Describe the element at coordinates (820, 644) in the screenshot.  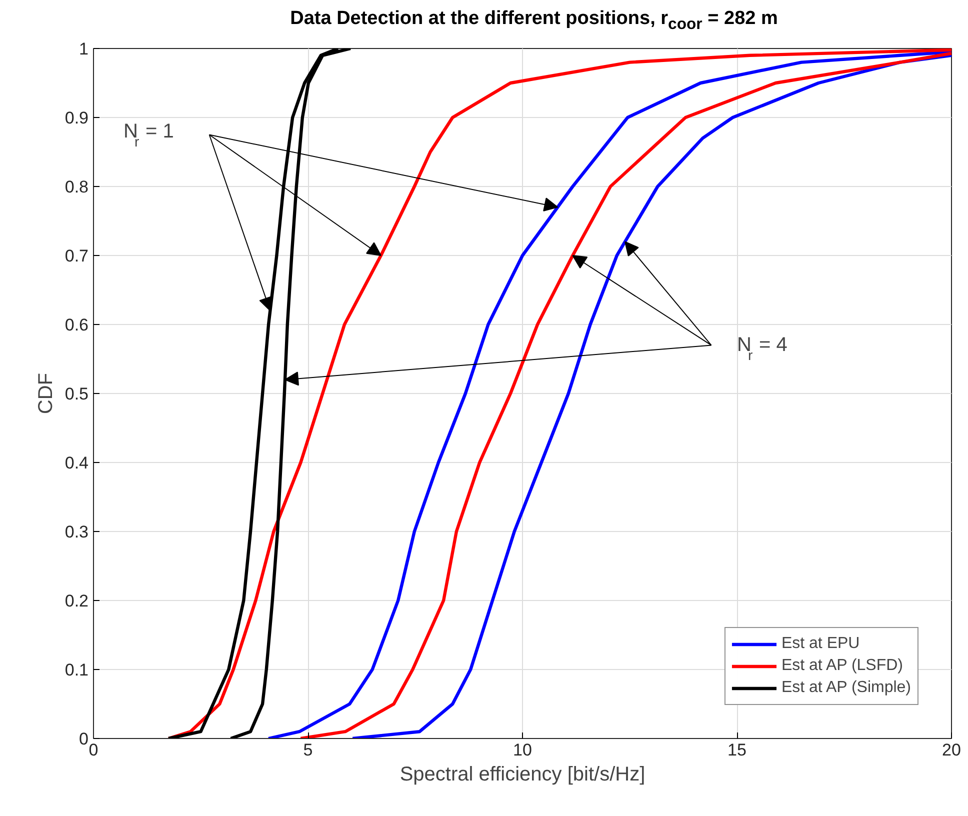
I see `legend-label: Est at EPU` at that location.